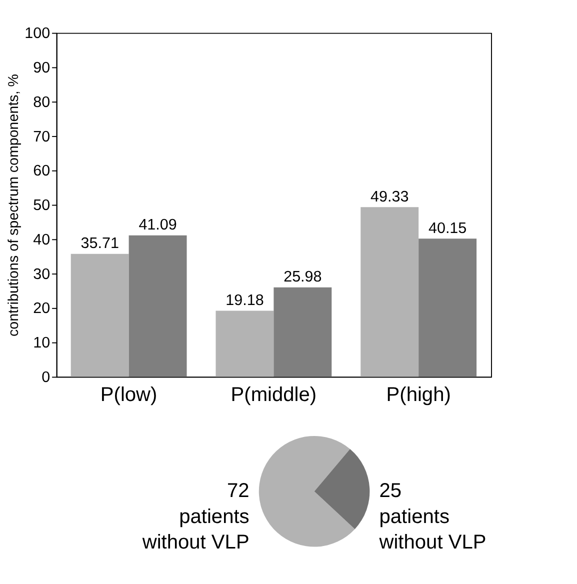 Image resolution: width=577 pixels, height=584 pixels. I want to click on y-tick-label: 20, so click(41, 309).